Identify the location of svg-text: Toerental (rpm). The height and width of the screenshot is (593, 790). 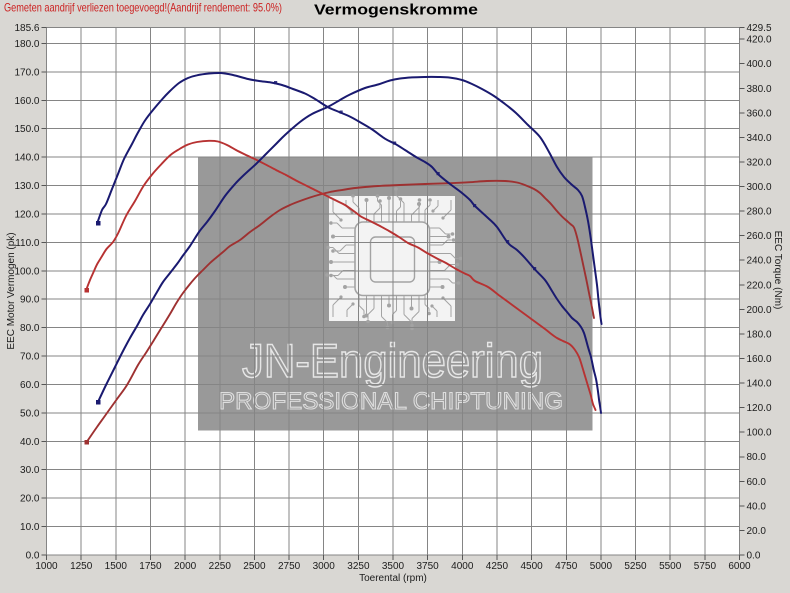
(393, 578).